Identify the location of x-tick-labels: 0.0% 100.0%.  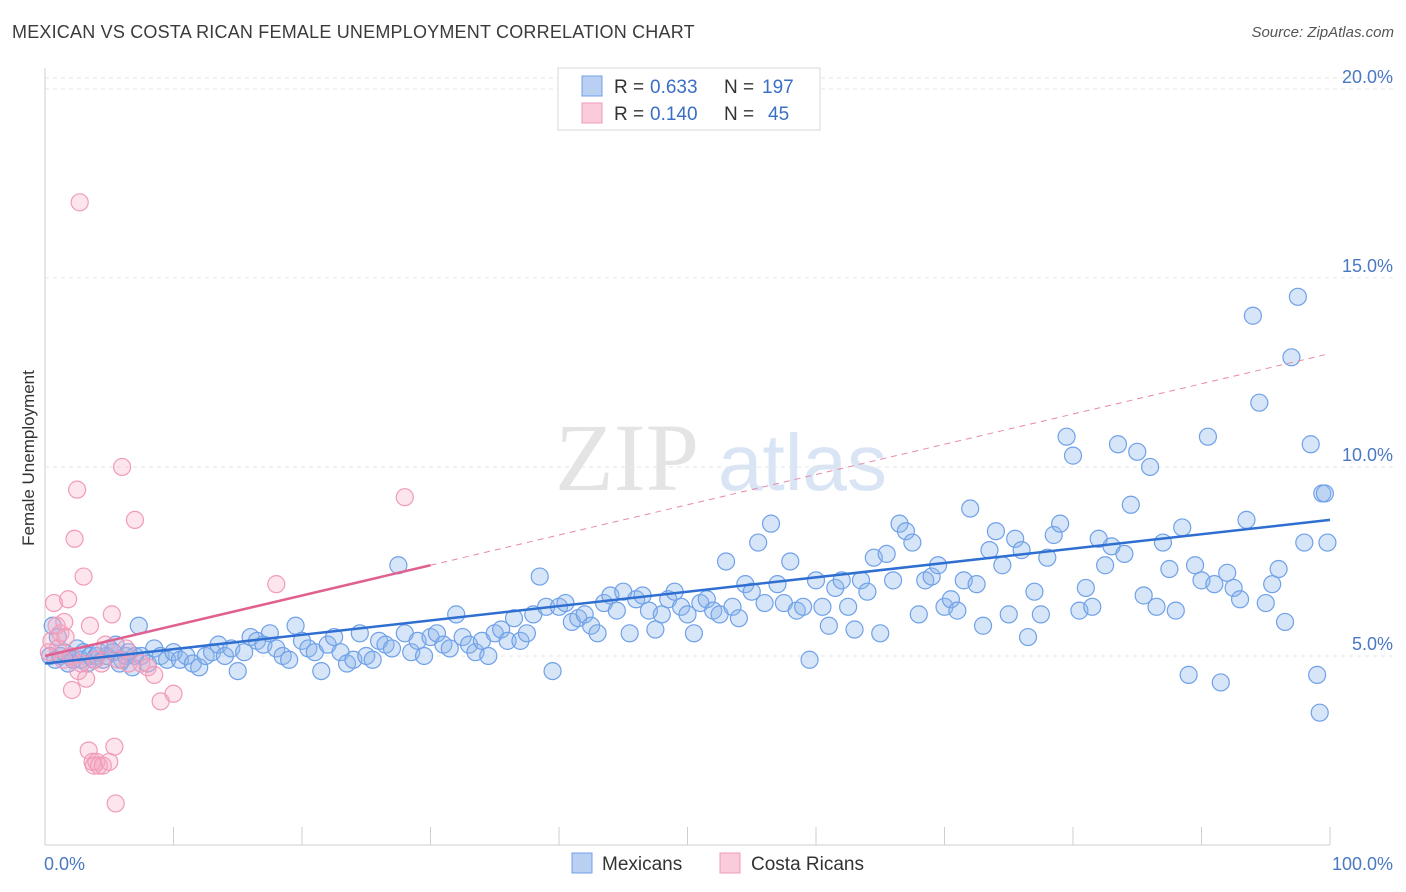
(718, 864).